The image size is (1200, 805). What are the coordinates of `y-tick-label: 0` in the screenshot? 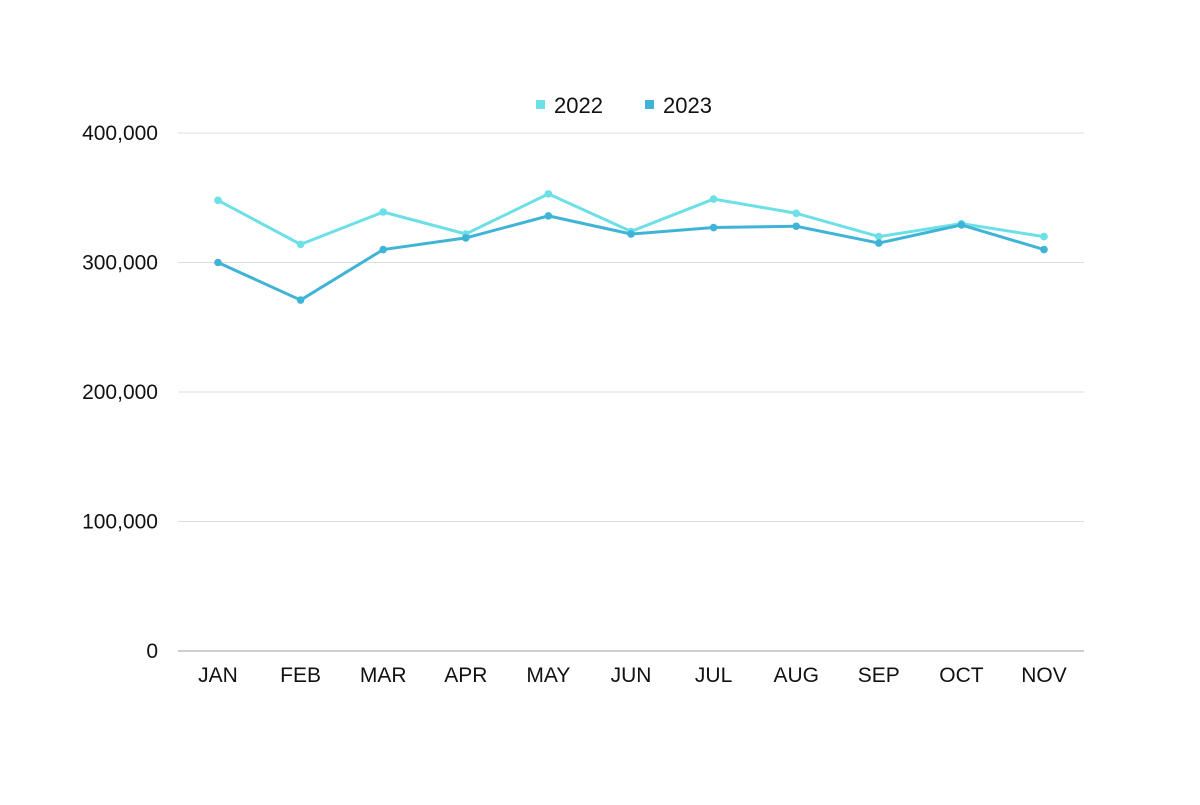 It's located at (152, 651).